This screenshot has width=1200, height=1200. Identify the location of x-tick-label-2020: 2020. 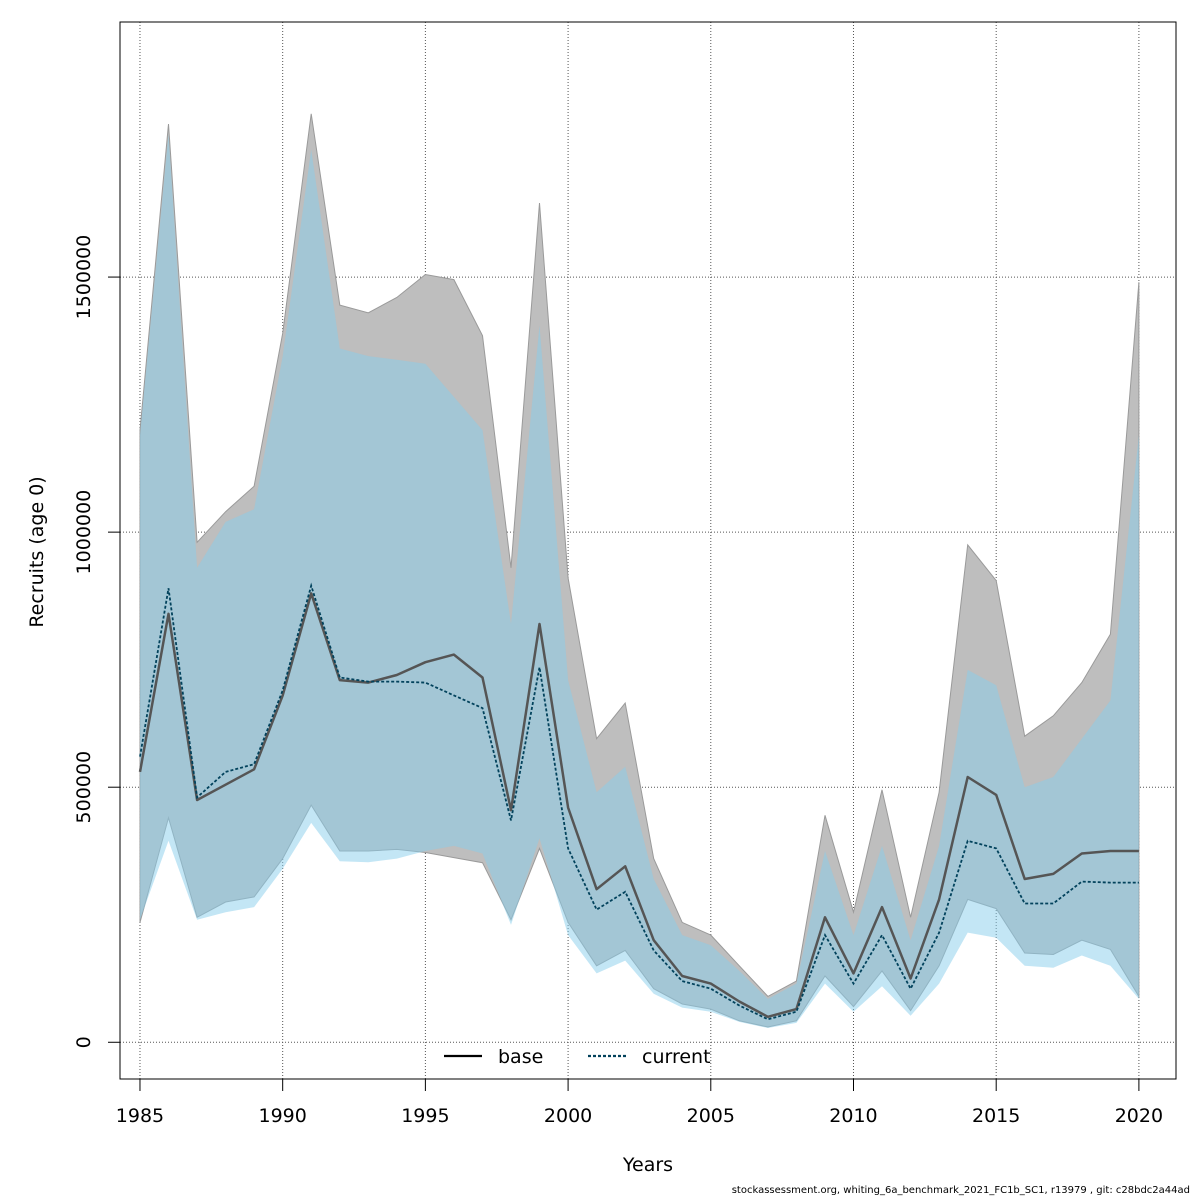
(1139, 1116).